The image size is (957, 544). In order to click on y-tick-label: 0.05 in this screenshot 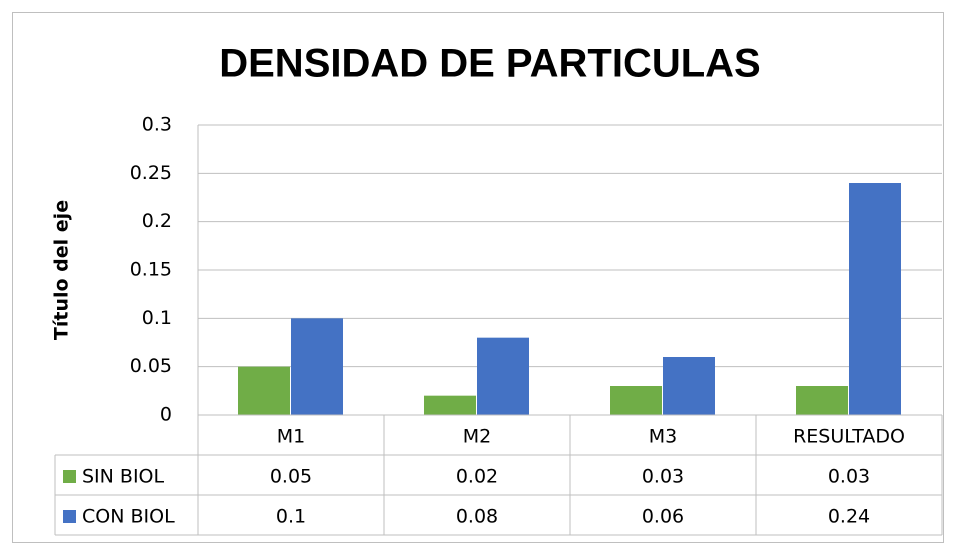, I will do `click(151, 366)`.